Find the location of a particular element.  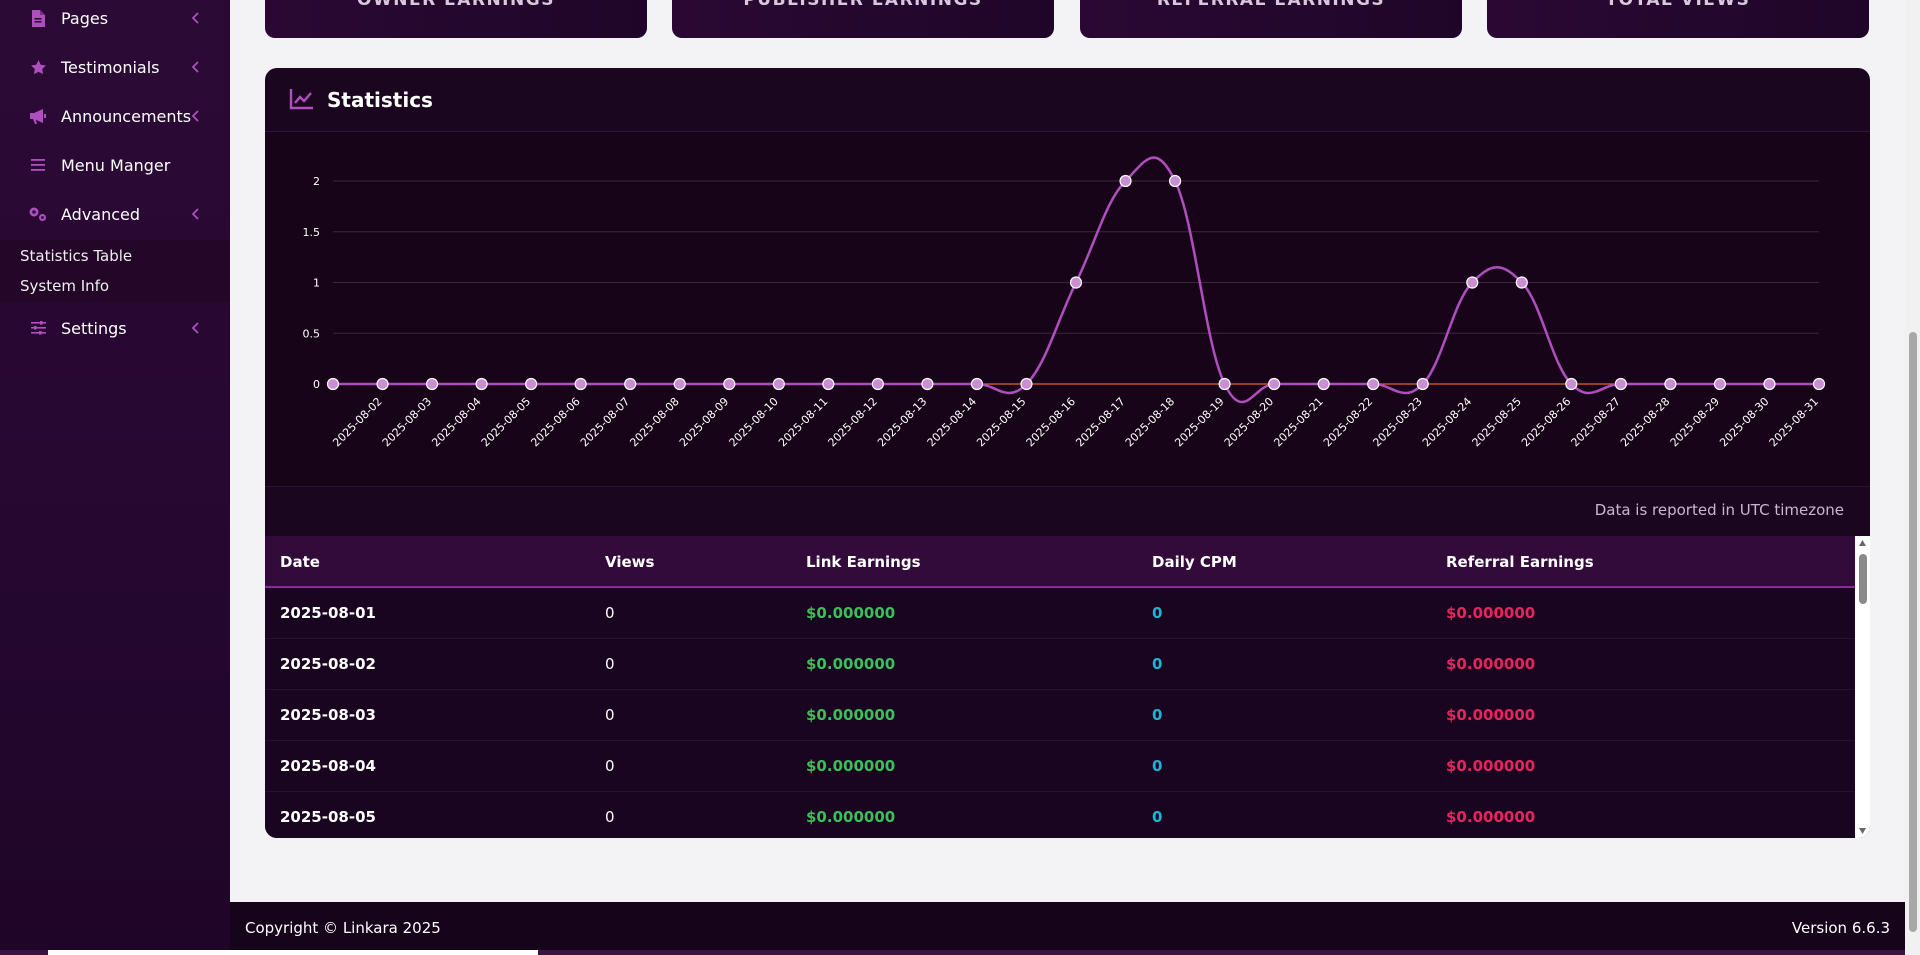

page-scroll-thumb is located at coordinates (1913, 632).